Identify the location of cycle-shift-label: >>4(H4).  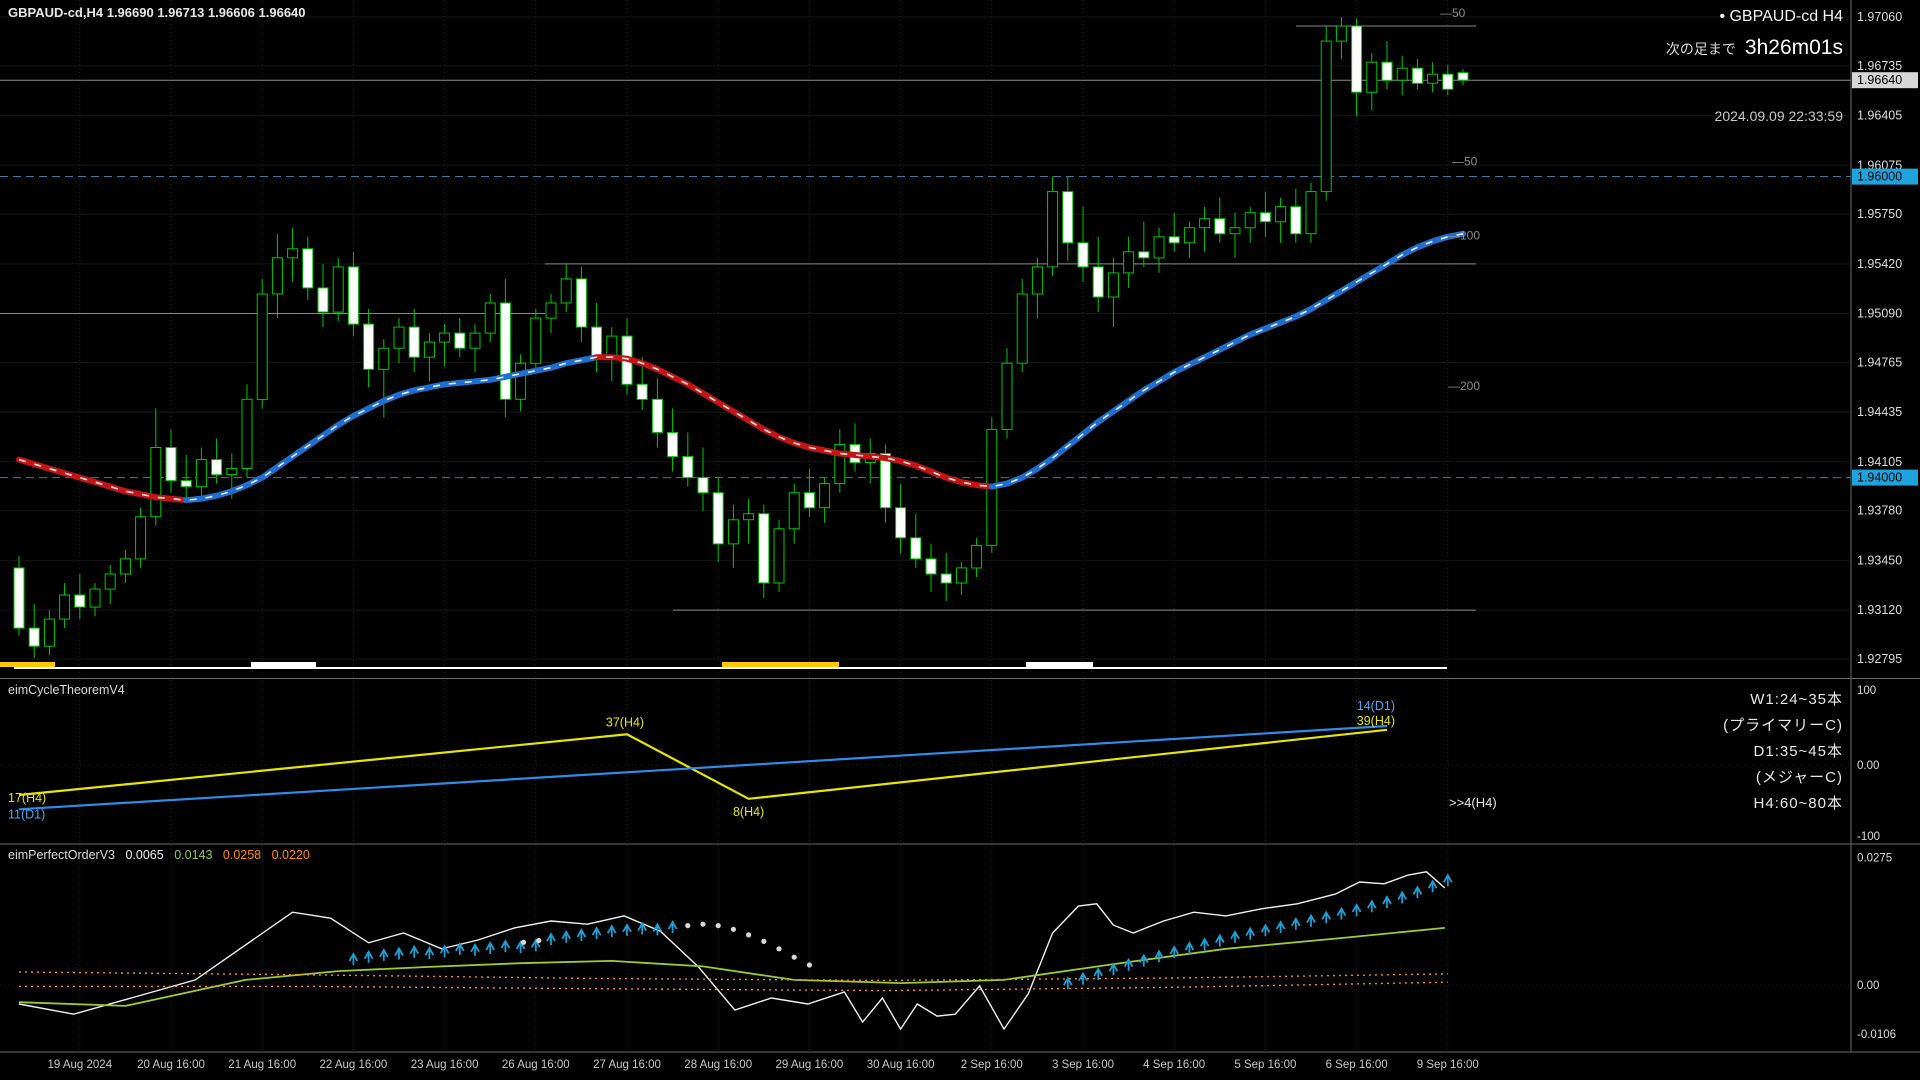
(1473, 802).